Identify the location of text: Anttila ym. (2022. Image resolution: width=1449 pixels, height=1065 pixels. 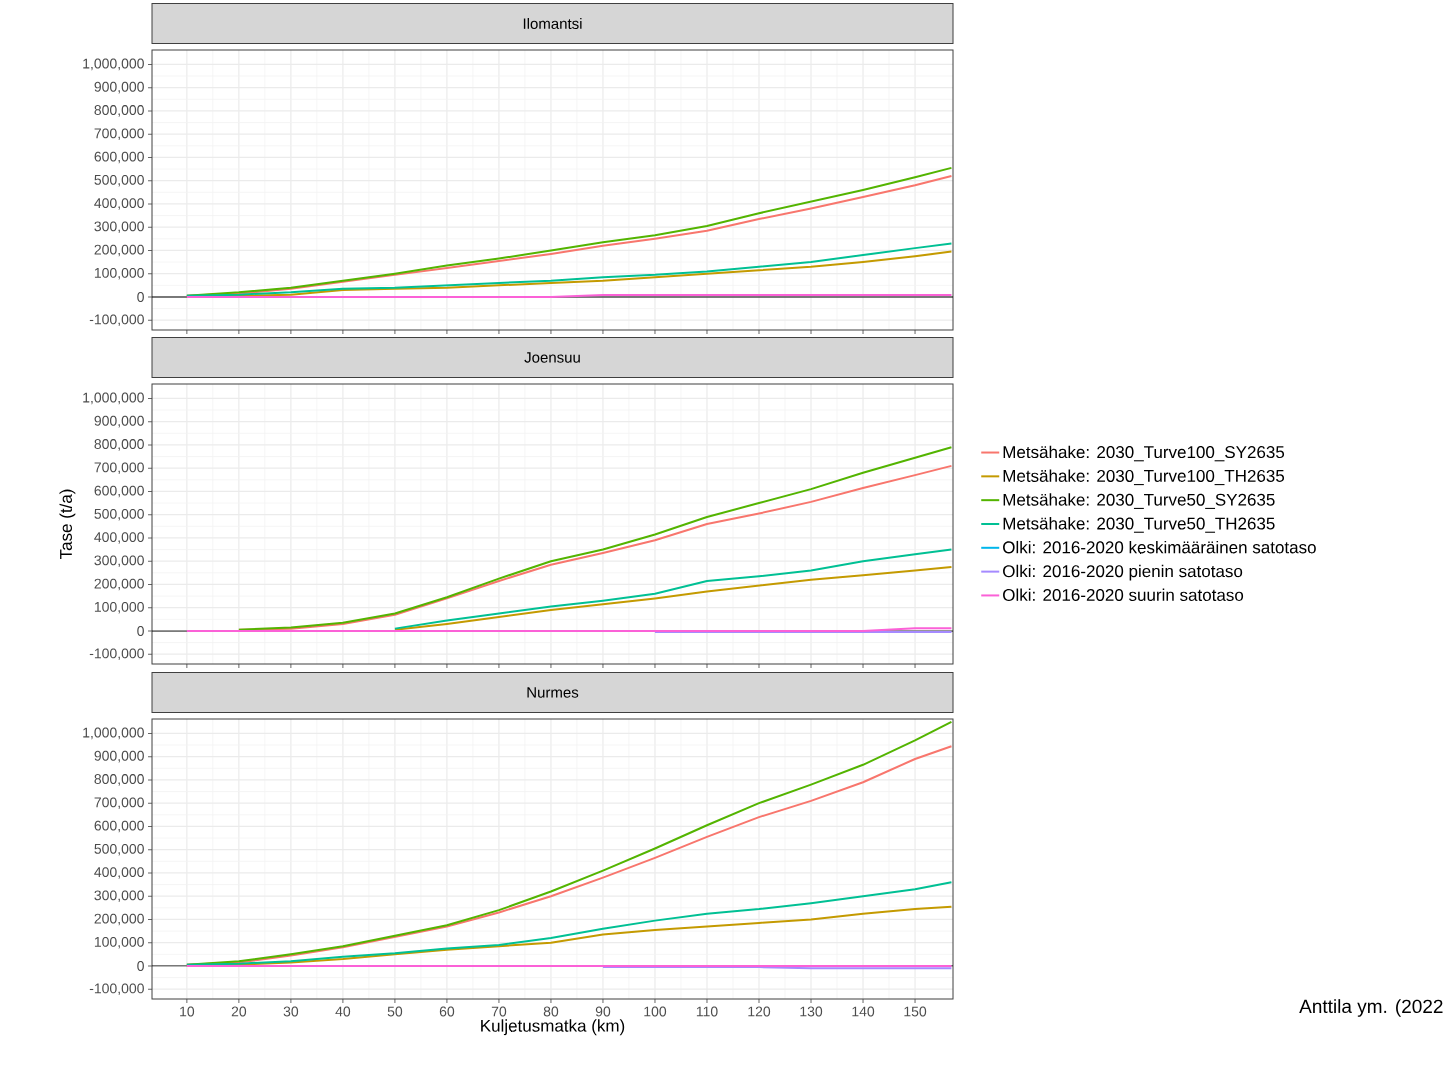
(1371, 1008).